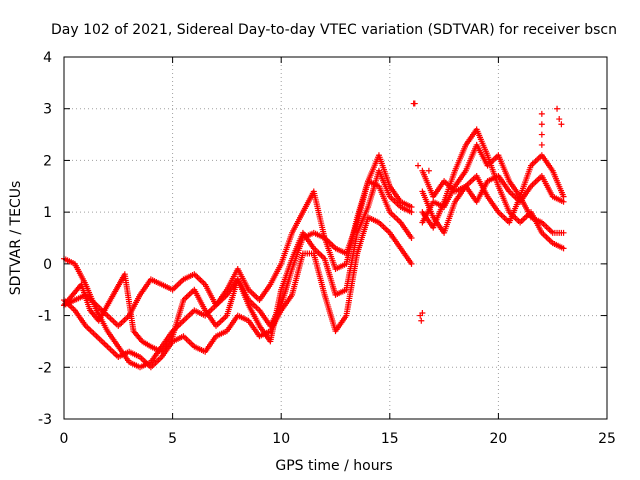  I want to click on y-tick-label: -2, so click(45, 368).